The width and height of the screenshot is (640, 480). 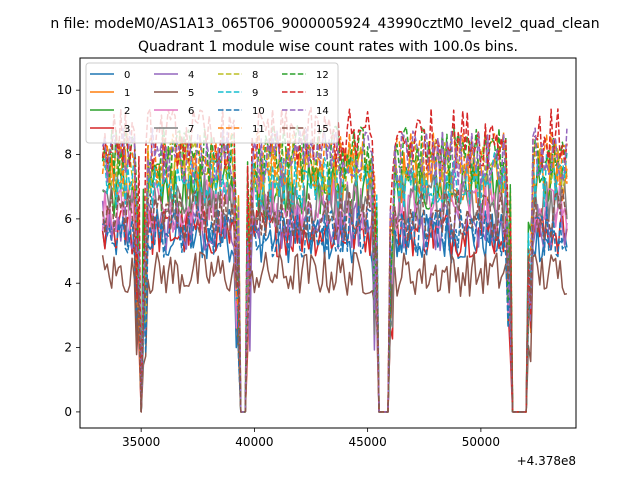 I want to click on legend-label-7: 7, so click(x=191, y=129).